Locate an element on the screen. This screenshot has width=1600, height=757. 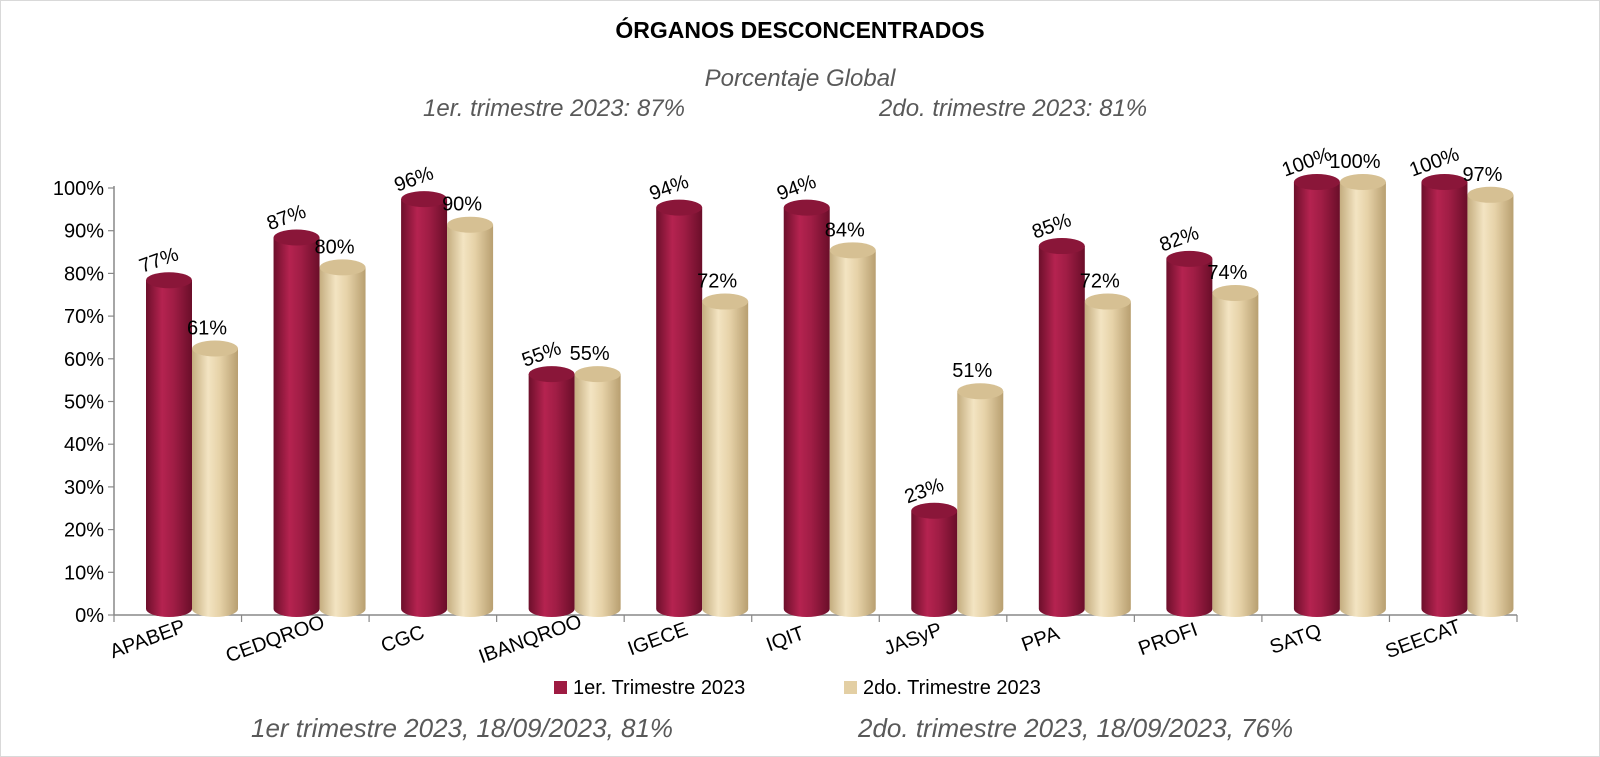
legend-swatch-q1 is located at coordinates (560, 687).